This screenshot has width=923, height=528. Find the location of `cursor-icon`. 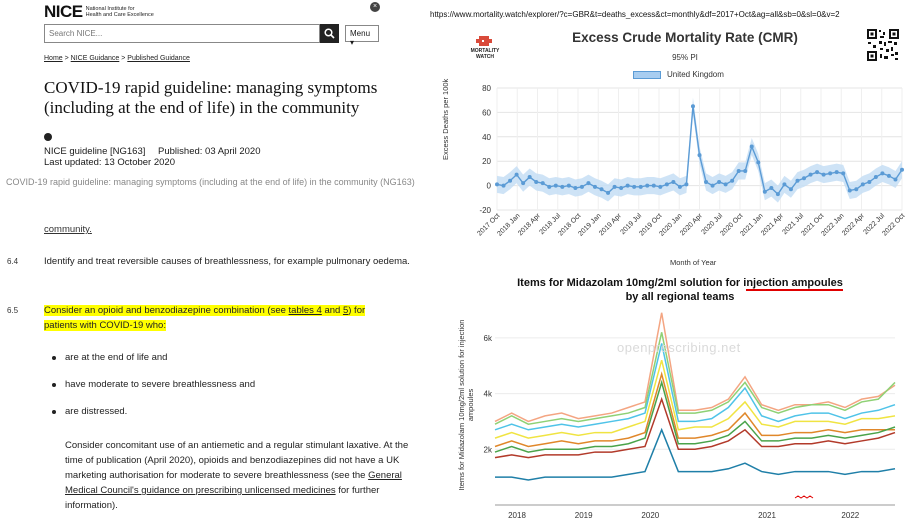

cursor-icon is located at coordinates (48, 137).